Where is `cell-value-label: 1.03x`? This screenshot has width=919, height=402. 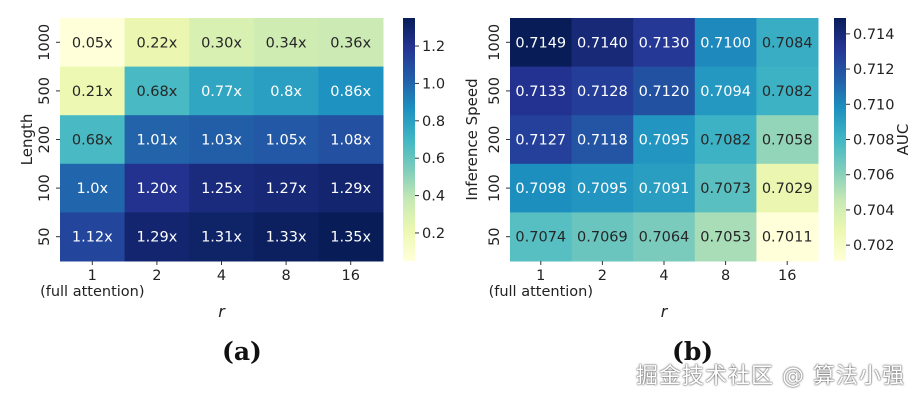
cell-value-label: 1.03x is located at coordinates (221, 141).